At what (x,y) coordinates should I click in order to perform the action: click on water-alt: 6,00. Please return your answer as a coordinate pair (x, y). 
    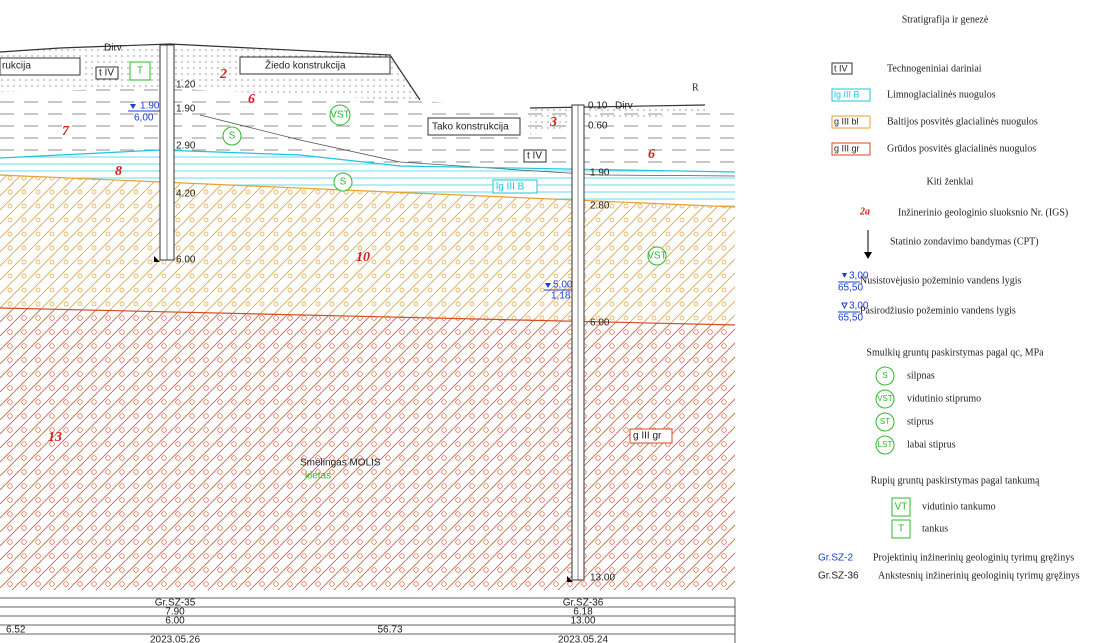
    Looking at the image, I should click on (144, 118).